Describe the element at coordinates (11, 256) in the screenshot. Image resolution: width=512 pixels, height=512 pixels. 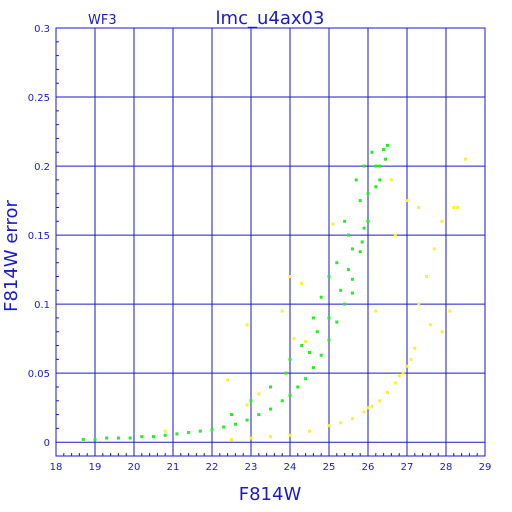
I see `y-axis-label: F814W error` at that location.